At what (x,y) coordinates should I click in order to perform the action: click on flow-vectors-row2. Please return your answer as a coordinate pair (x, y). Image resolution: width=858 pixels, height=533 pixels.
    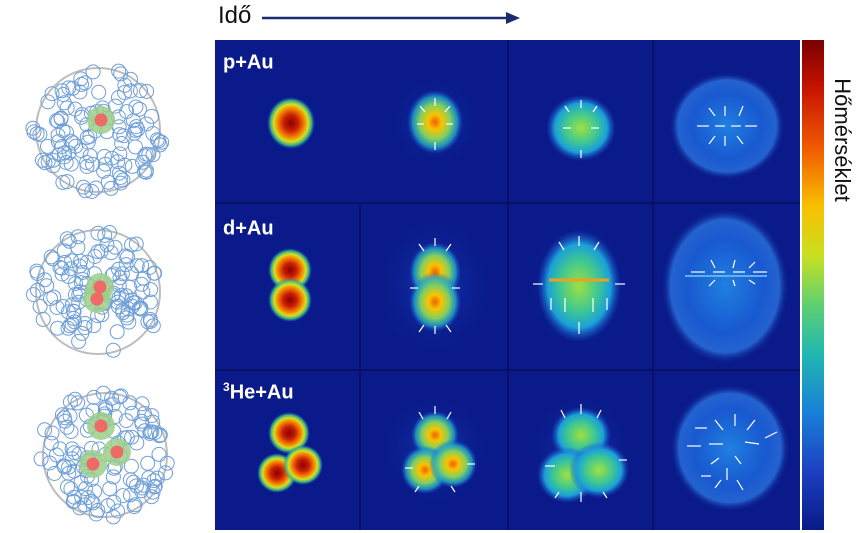
    Looking at the image, I should click on (588, 285).